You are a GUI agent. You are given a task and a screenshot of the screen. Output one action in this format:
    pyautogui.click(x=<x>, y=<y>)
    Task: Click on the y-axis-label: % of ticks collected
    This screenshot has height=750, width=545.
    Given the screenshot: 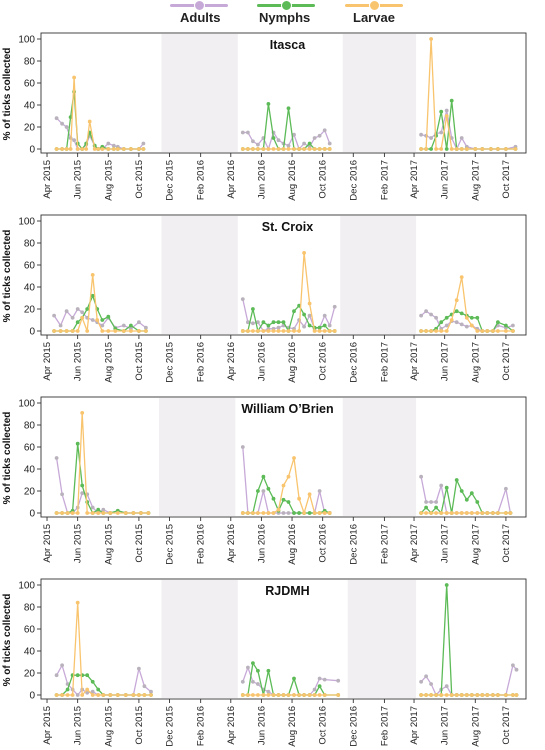 What is the action you would take?
    pyautogui.click(x=7, y=640)
    